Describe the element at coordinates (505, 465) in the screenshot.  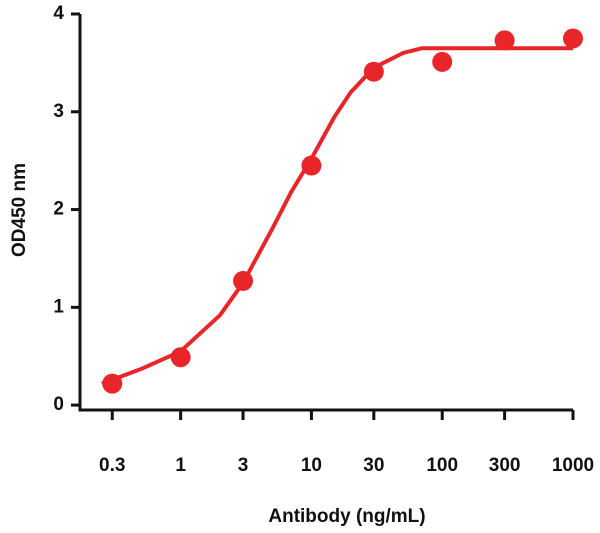
I see `x-tick-label: 300` at that location.